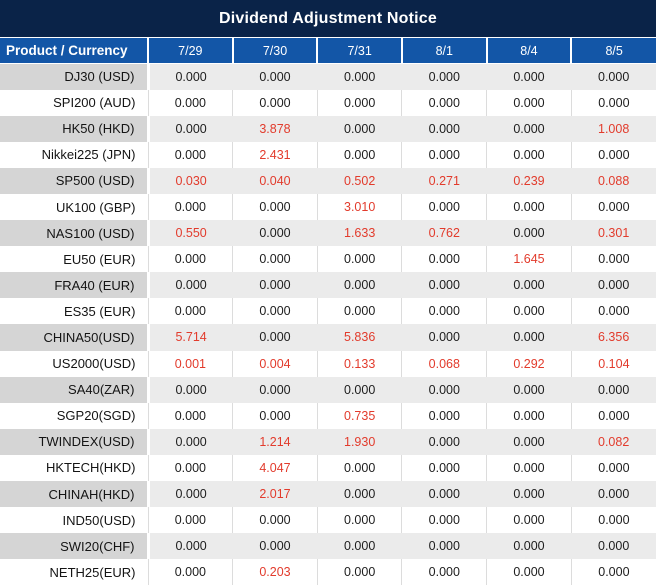  I want to click on table-row: DJ30 (USD) 0.000 0.000 0.000 0.000 0.000 0.000, so click(328, 76).